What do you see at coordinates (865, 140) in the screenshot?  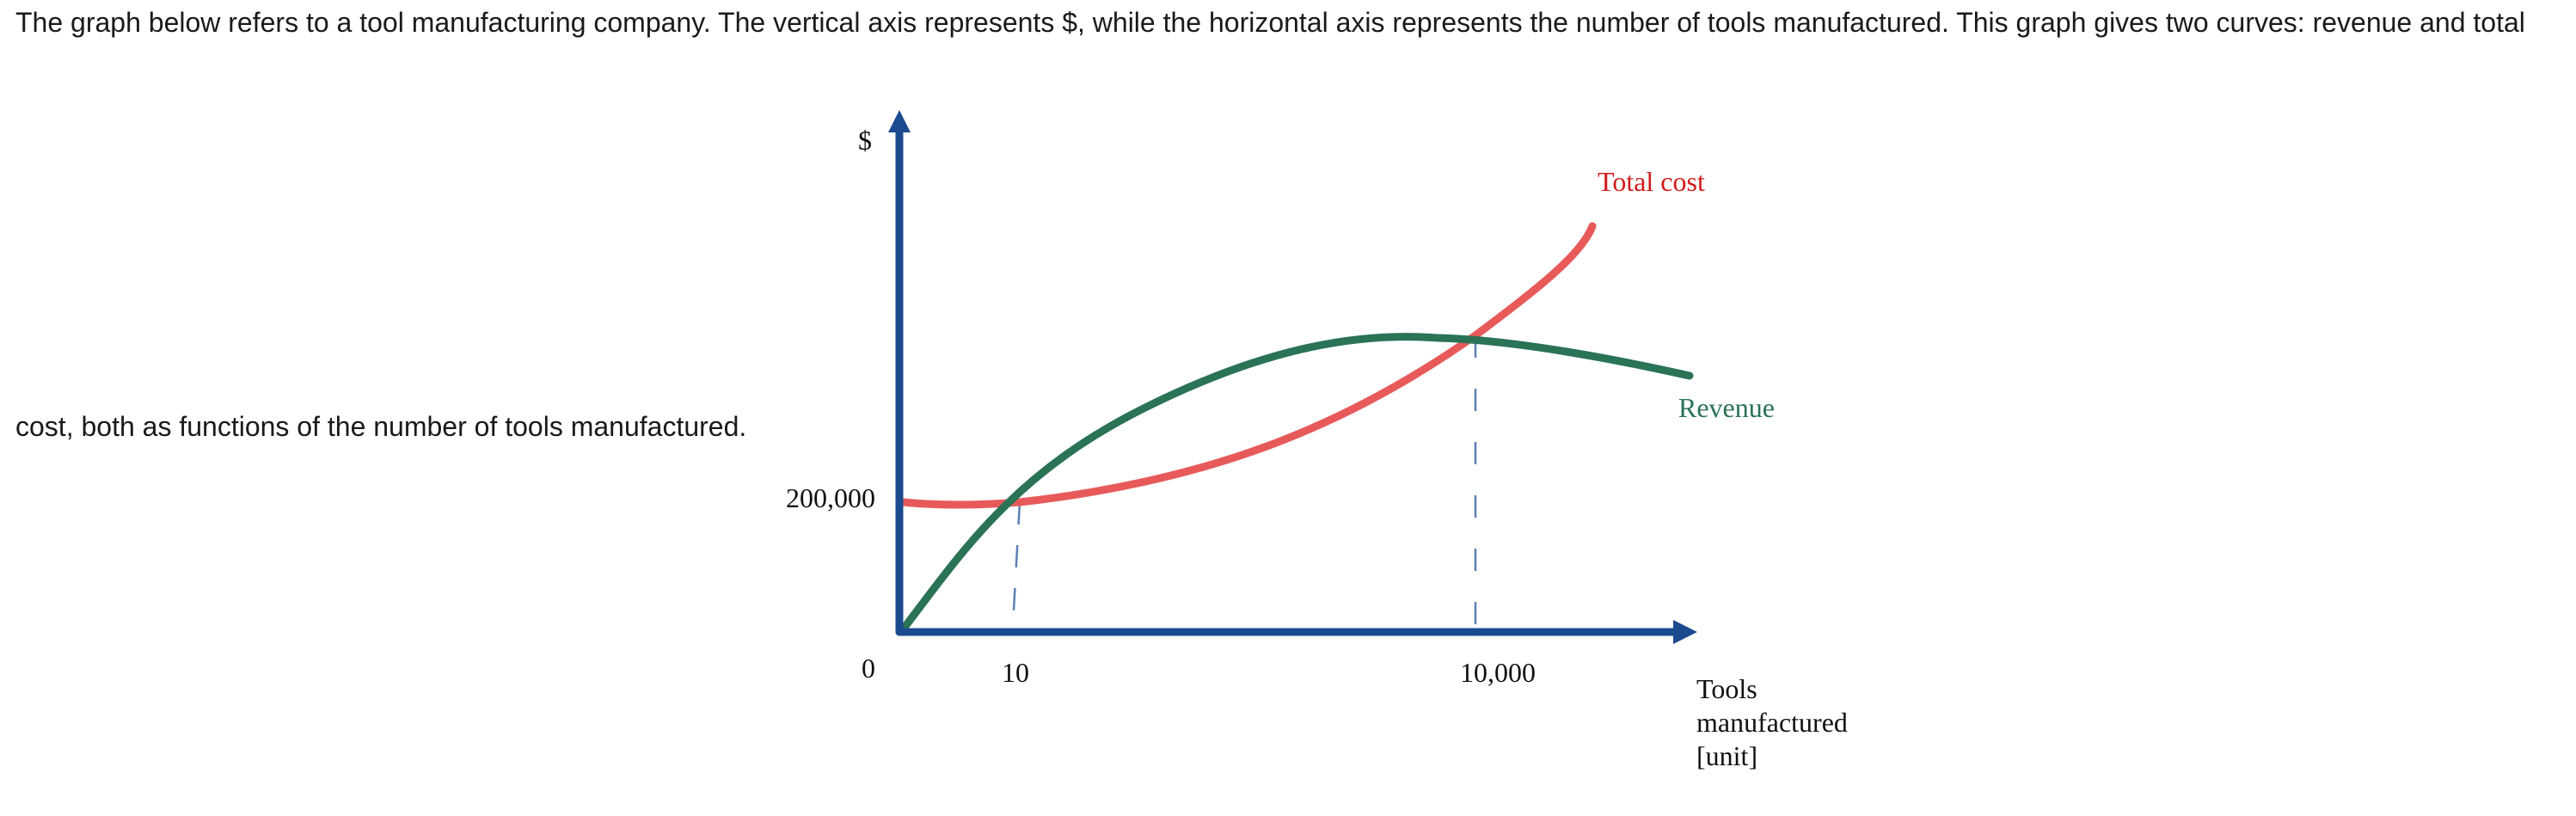 I see `y-axis-label: $` at bounding box center [865, 140].